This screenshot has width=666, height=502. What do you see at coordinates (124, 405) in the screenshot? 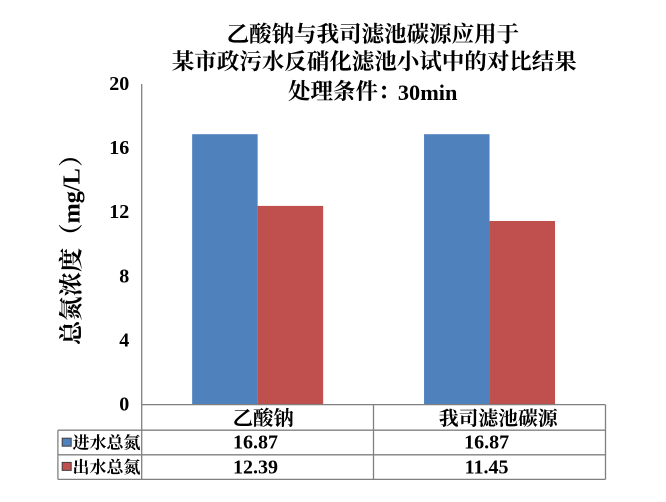
I see `svg-text: 0` at bounding box center [124, 405].